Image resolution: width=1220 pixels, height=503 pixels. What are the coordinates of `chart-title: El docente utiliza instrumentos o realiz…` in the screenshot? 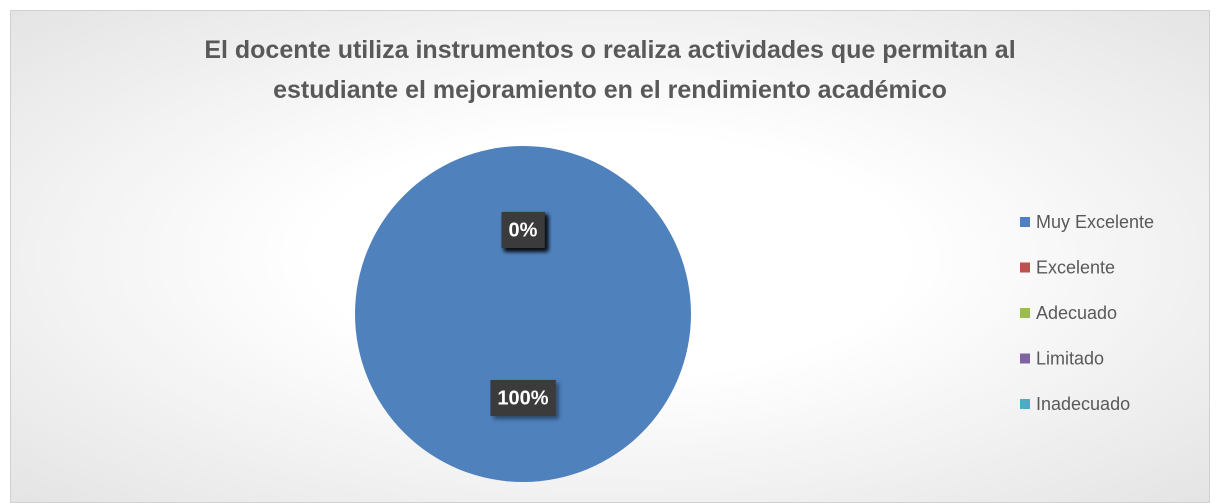 It's located at (610, 70).